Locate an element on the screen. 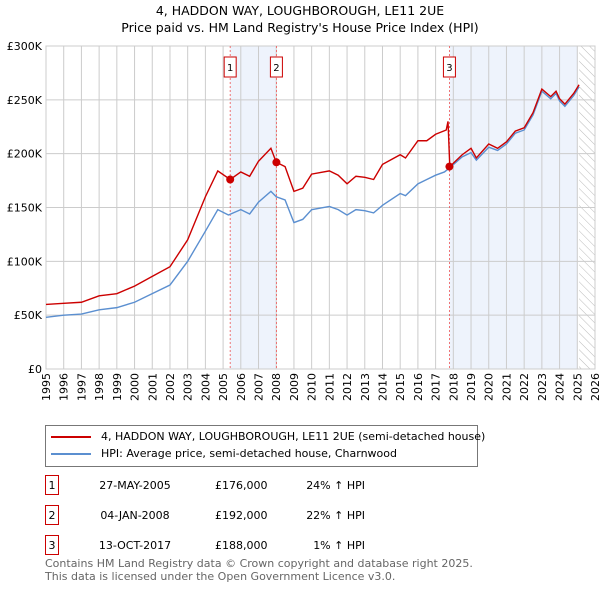  sale-date: 27-MAY-2005 is located at coordinates (135, 485).